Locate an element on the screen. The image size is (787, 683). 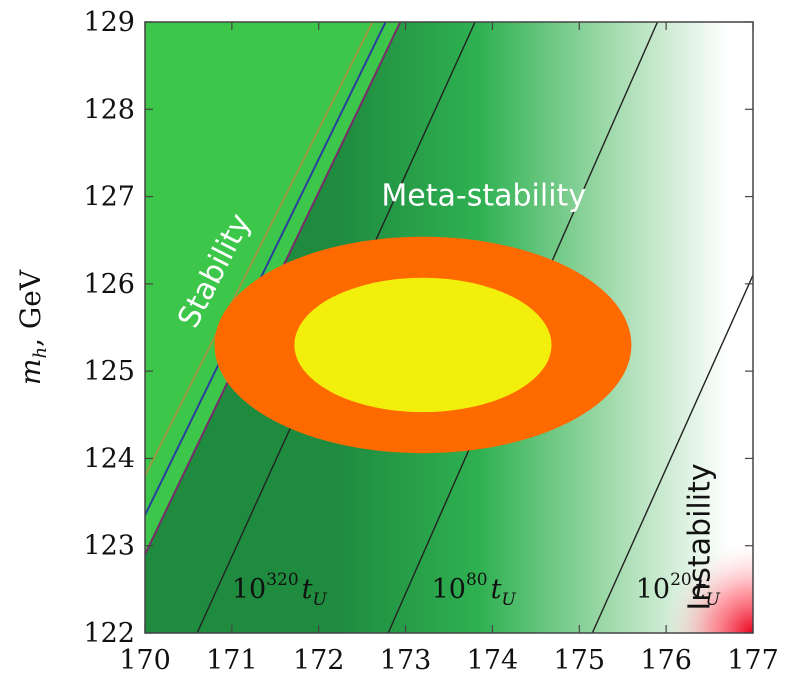
y-tick-label: 126 is located at coordinates (109, 284).